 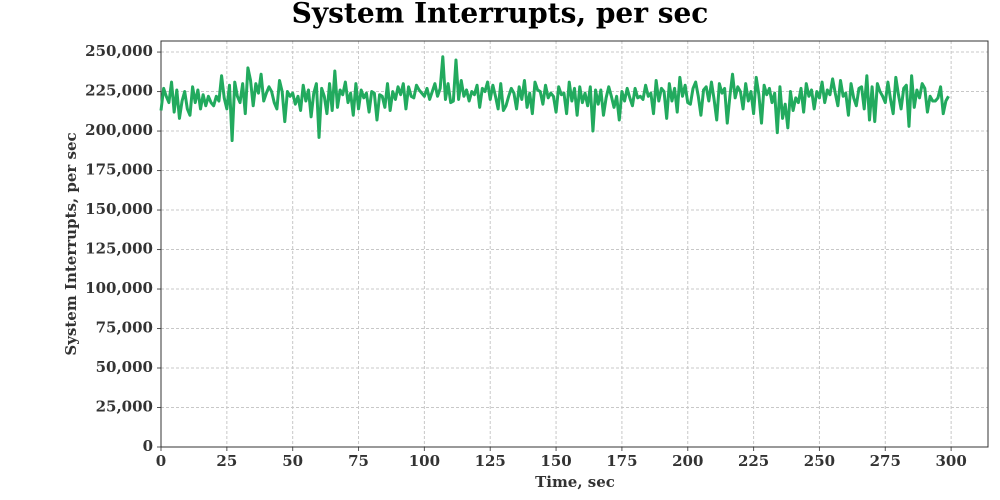 What do you see at coordinates (292, 461) in the screenshot?
I see `x-tick-label: 50` at bounding box center [292, 461].